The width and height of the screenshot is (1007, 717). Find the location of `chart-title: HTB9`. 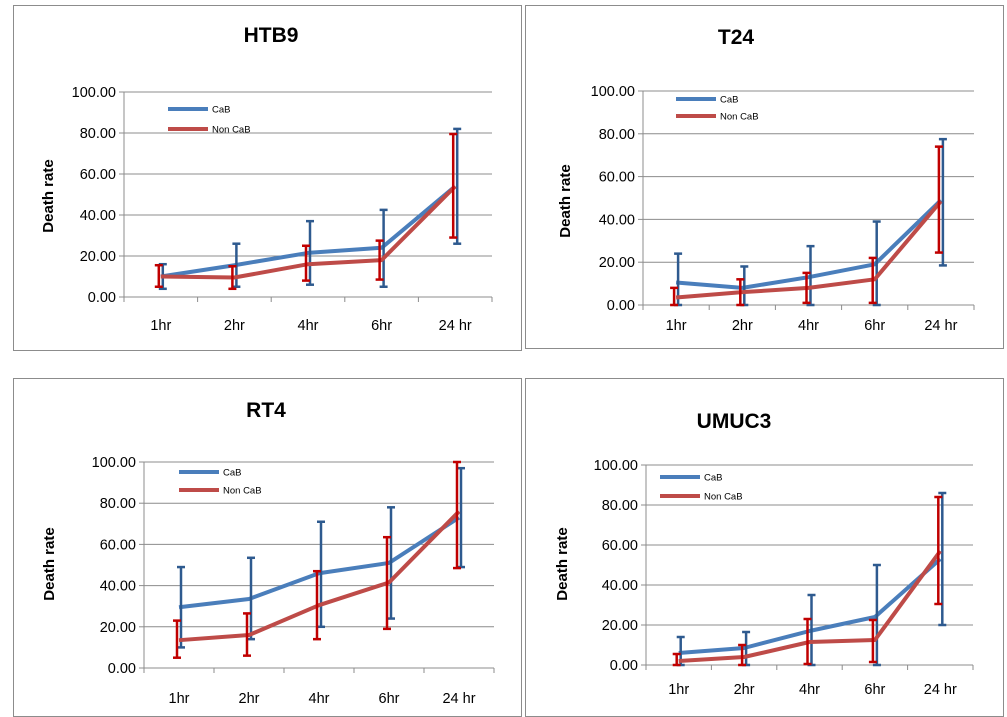

chart-title: HTB9 is located at coordinates (271, 35).